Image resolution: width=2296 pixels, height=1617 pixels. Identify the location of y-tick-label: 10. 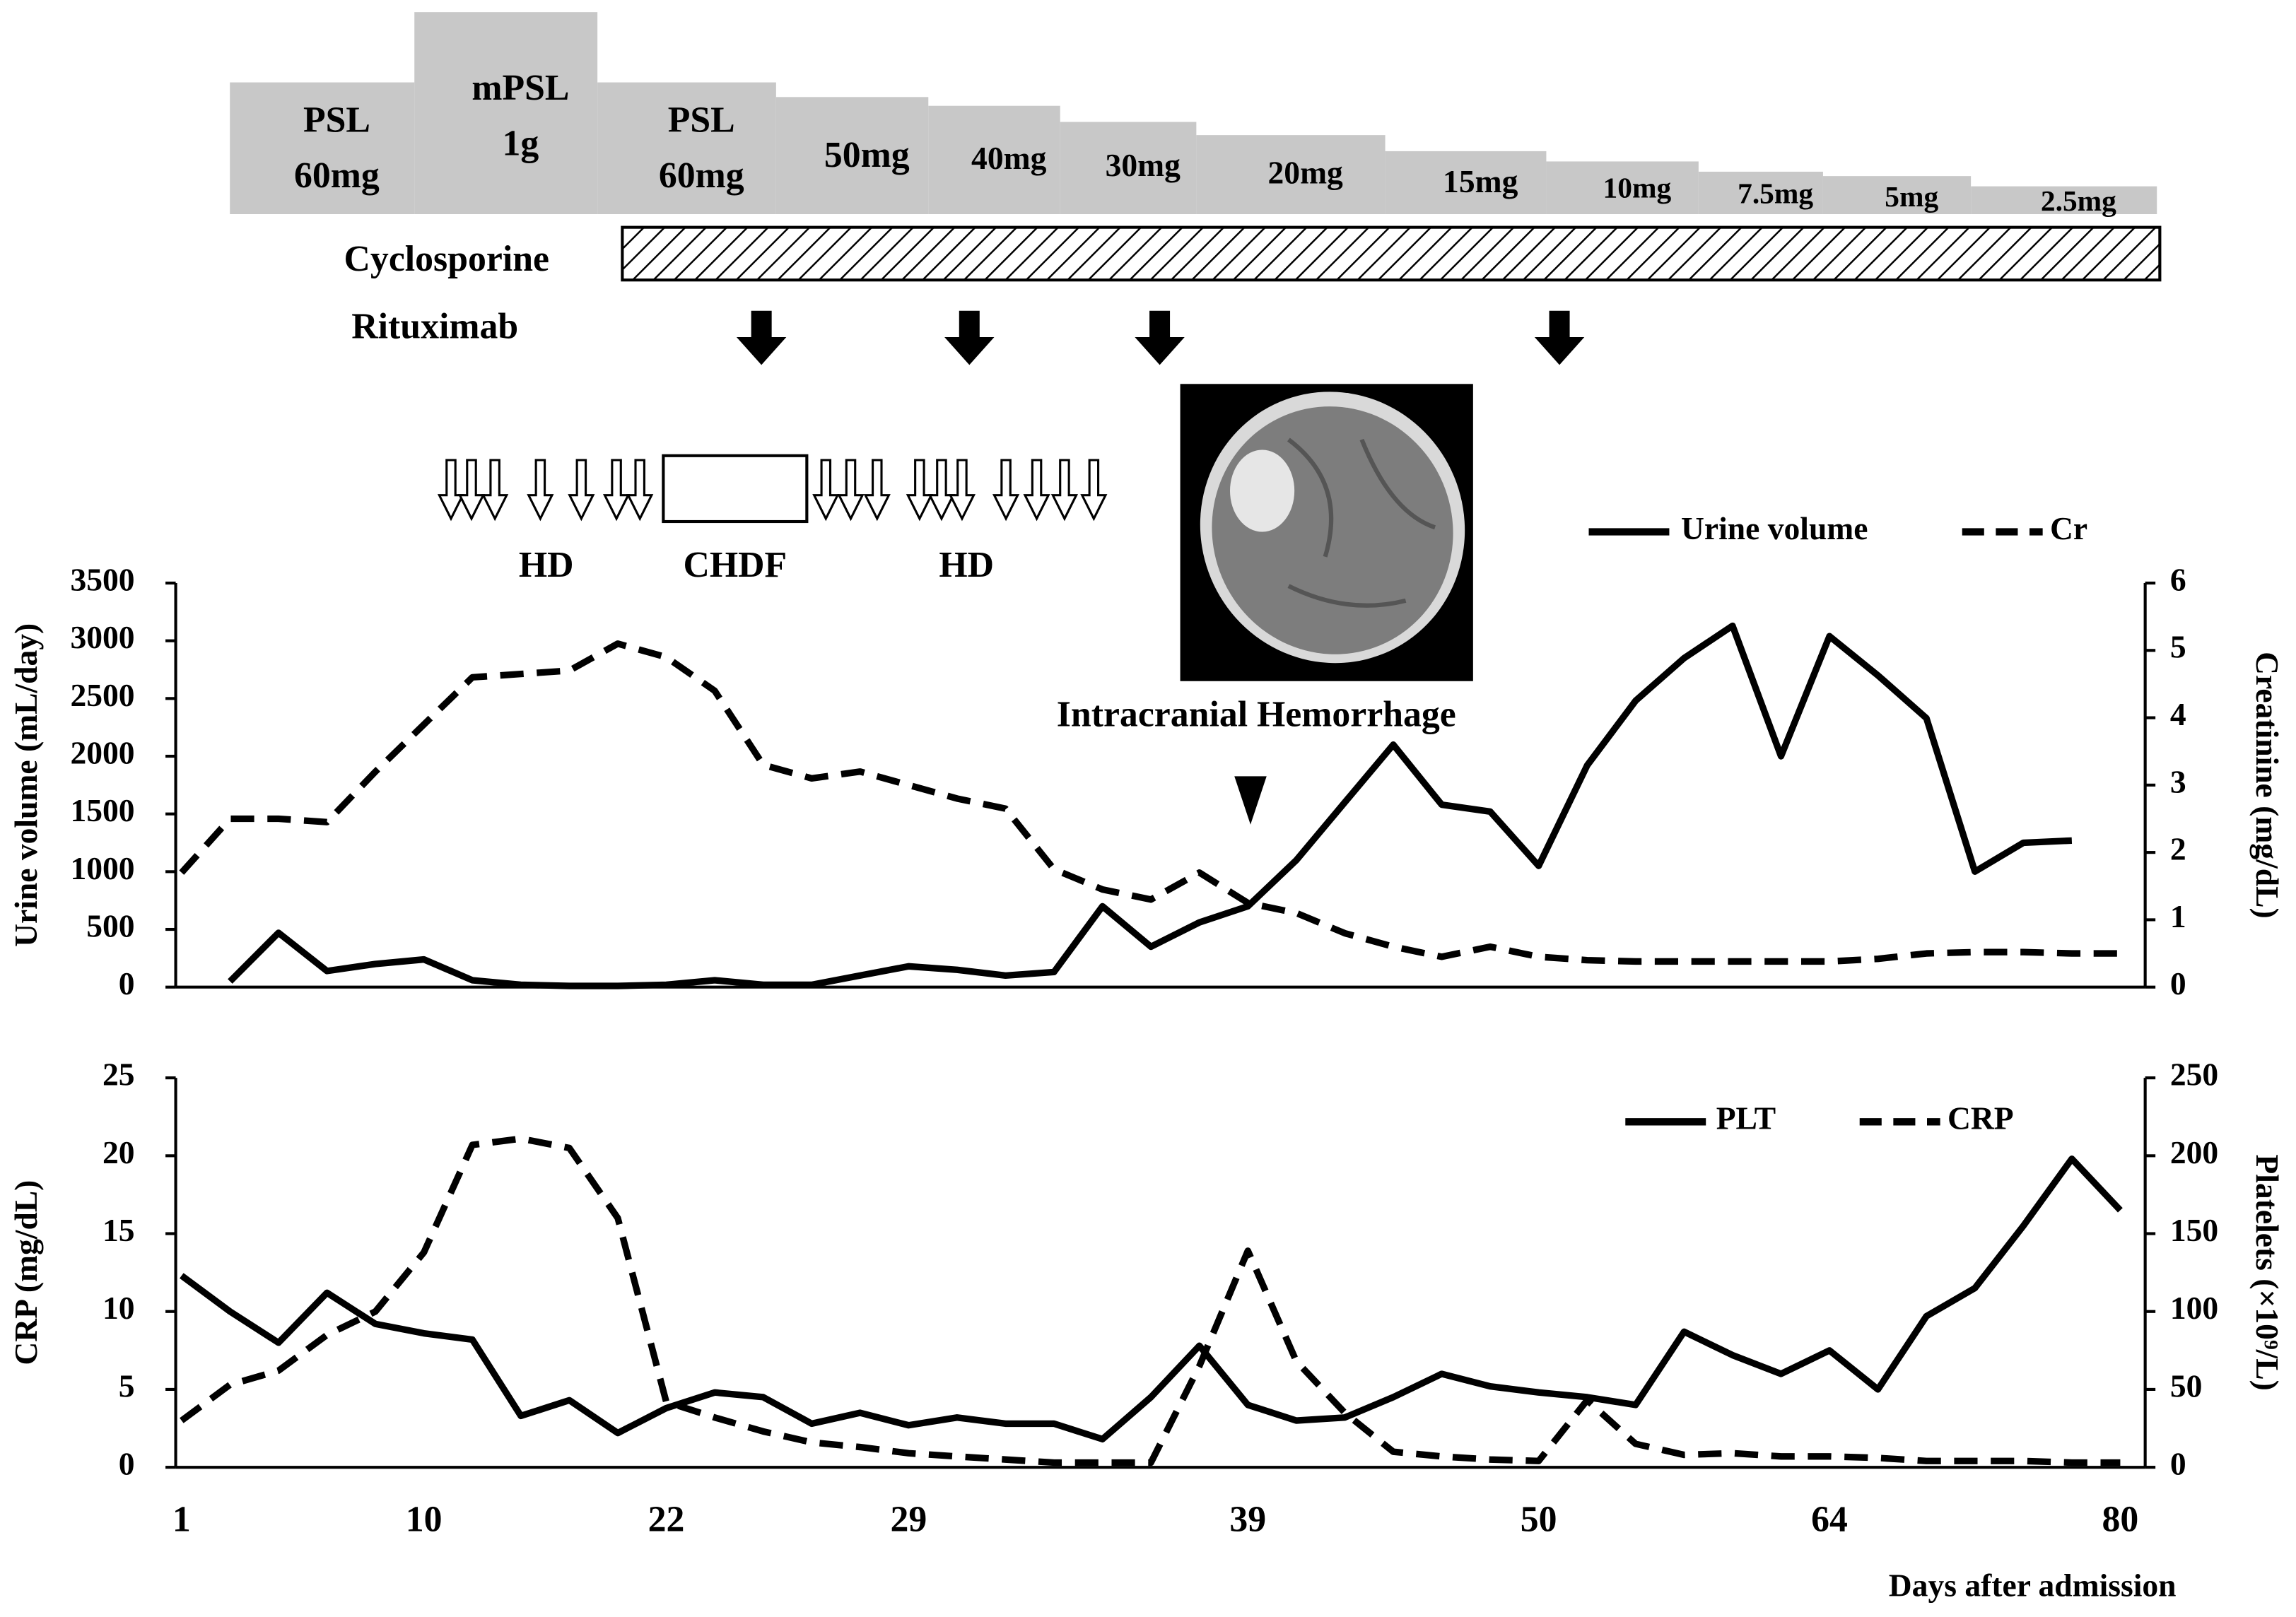
(118, 1308).